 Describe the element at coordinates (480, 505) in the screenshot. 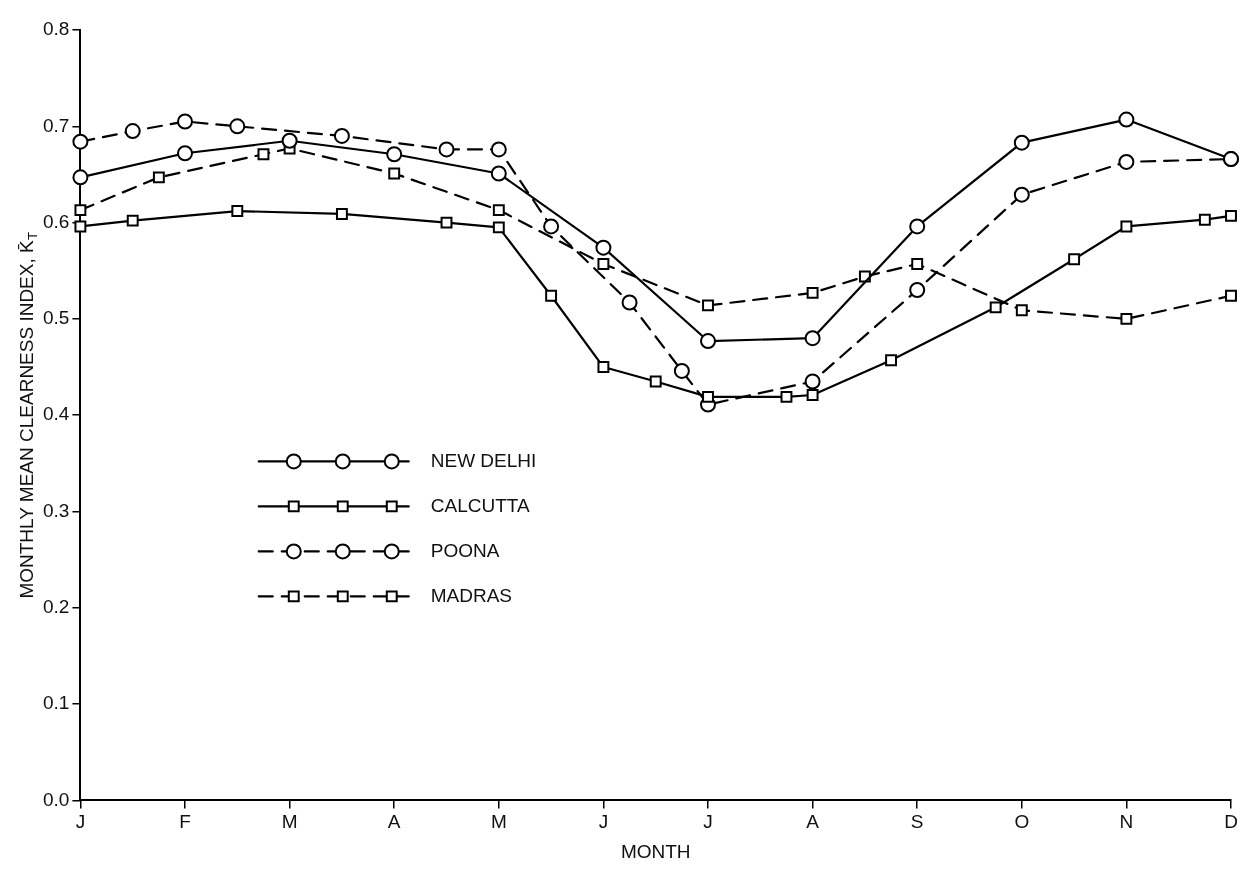

I see `legend-label: CALCUTTA` at that location.